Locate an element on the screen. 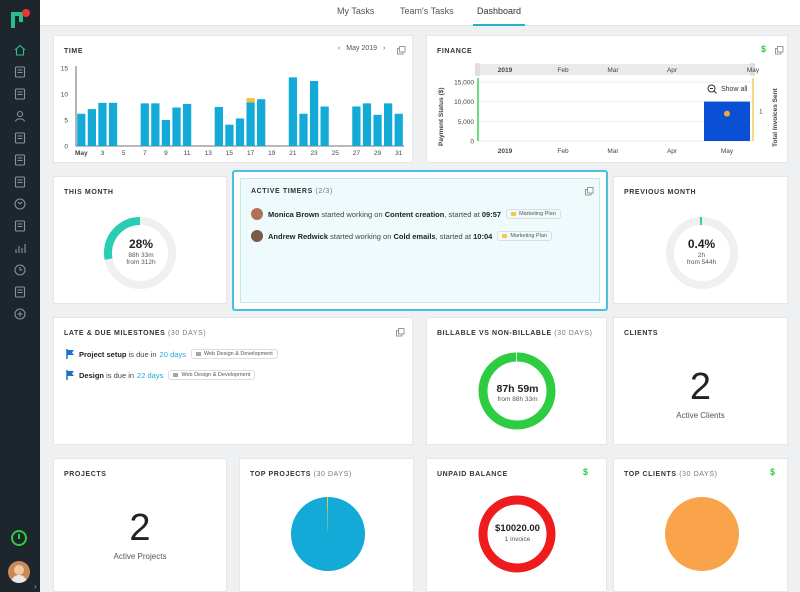  calendar-icon is located at coordinates (20, 292).